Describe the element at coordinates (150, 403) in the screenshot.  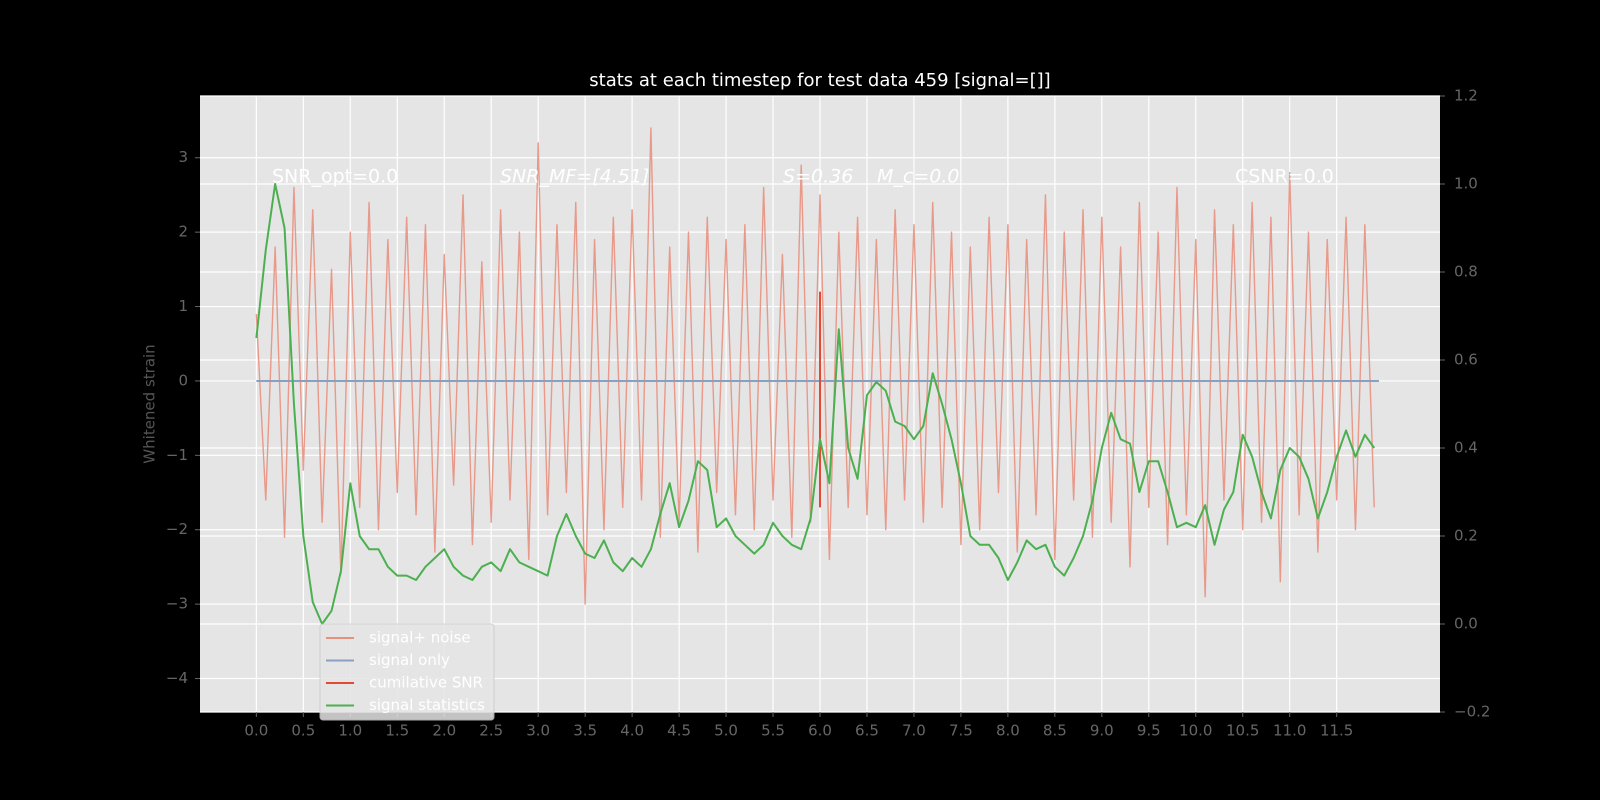
I see `y-axis-label: Whitened strain` at that location.